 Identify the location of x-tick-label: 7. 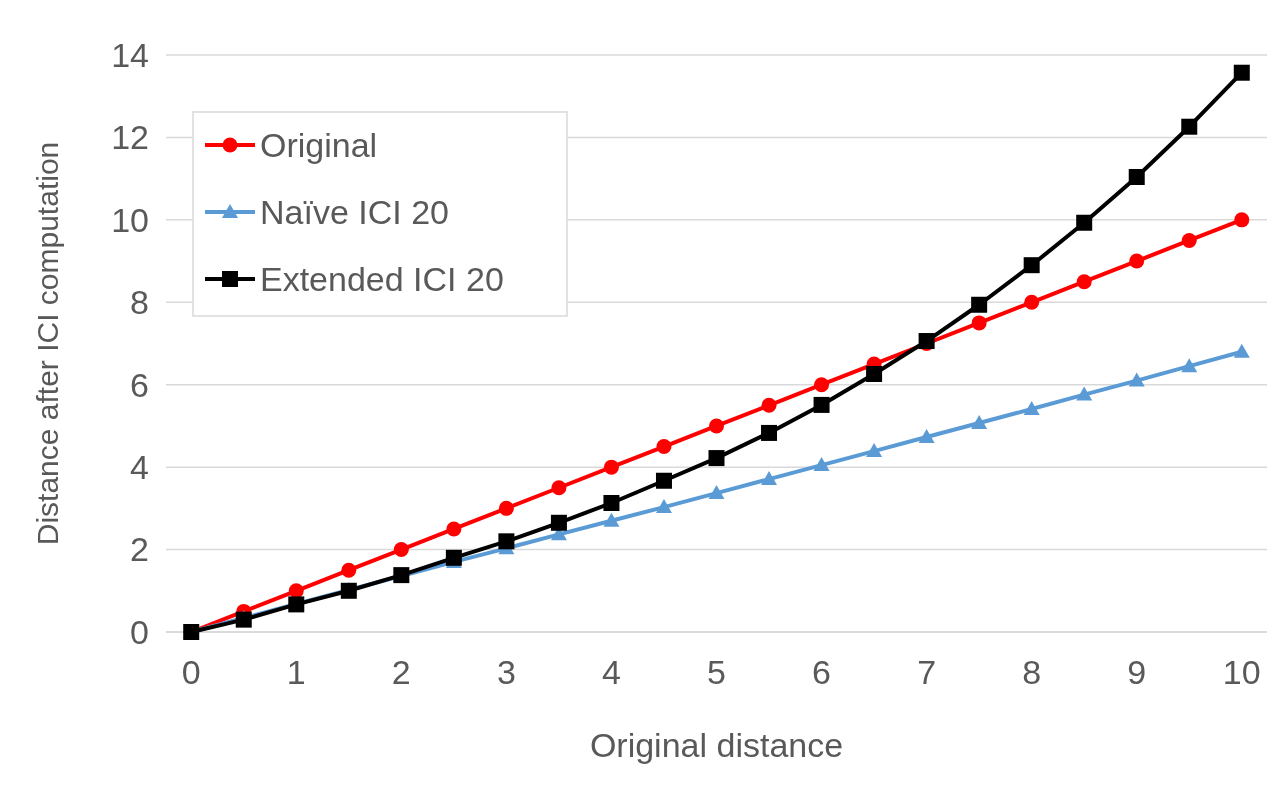
(927, 672).